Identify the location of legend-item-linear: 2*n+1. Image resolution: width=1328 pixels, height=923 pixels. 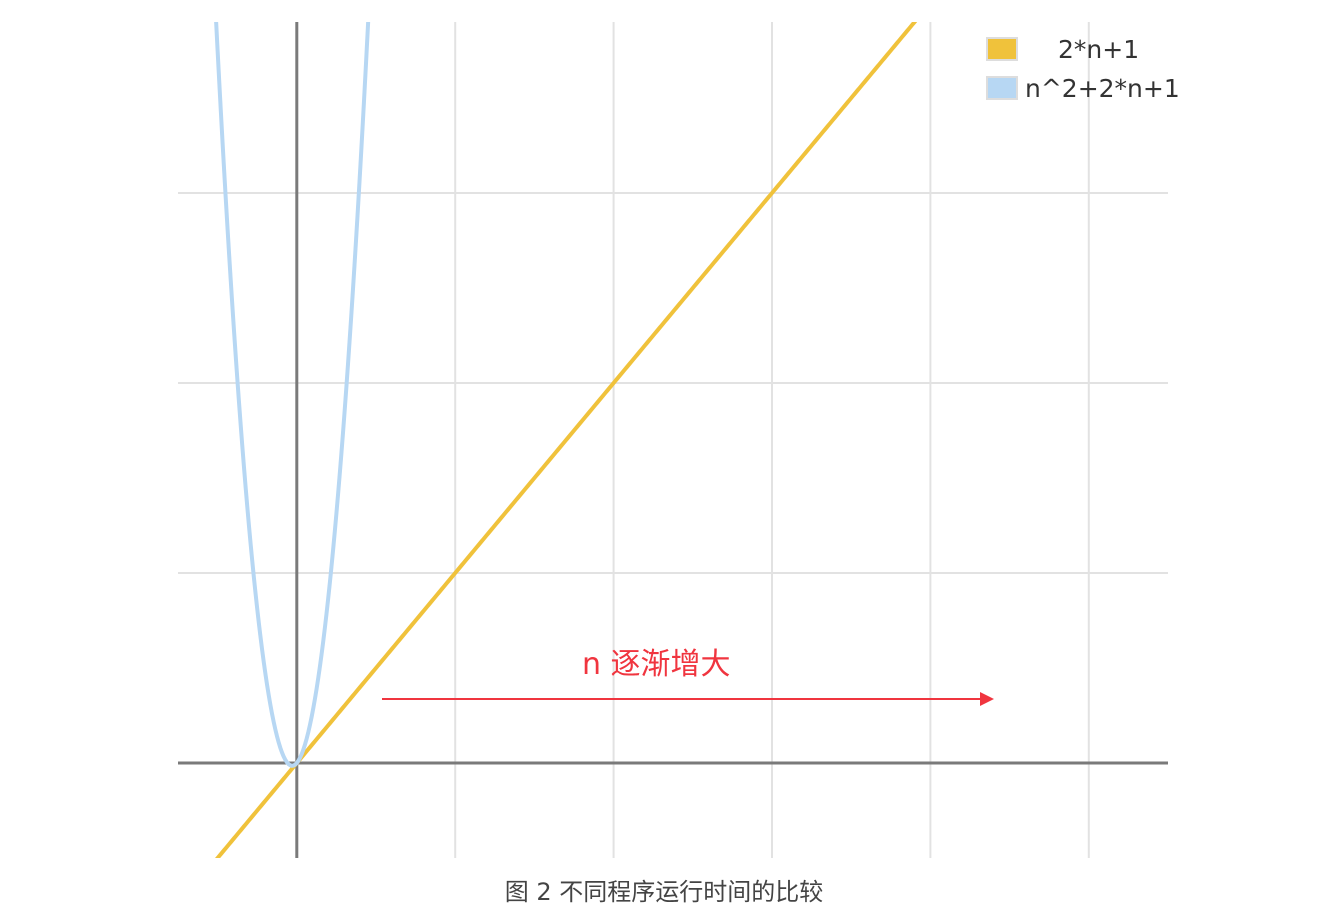
(1062, 49).